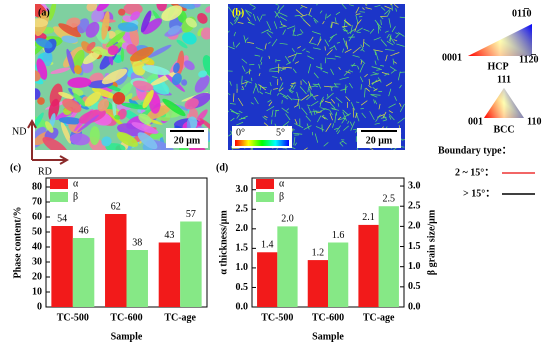  What do you see at coordinates (75, 196) in the screenshot?
I see `legend-label: β` at bounding box center [75, 196].